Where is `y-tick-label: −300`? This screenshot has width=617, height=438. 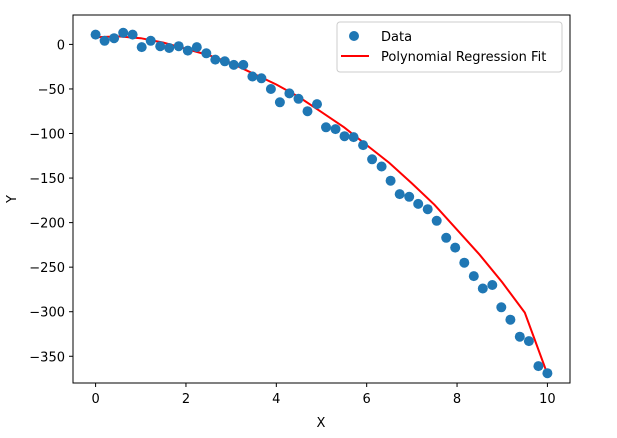
y-tick-label: −300 is located at coordinates (47, 313).